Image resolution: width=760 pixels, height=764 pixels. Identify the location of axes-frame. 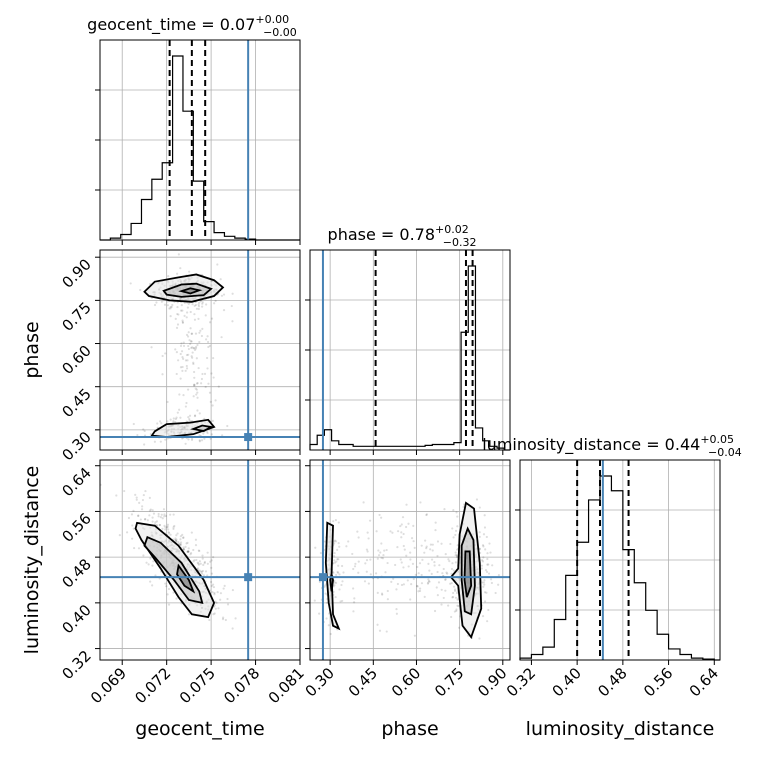
(200, 560).